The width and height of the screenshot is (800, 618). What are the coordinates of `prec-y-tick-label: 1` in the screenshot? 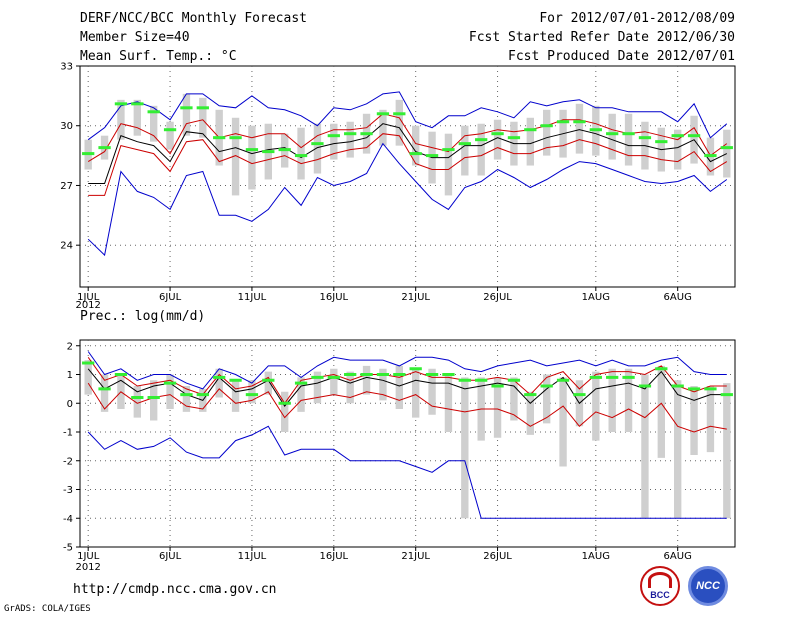 It's located at (70, 375).